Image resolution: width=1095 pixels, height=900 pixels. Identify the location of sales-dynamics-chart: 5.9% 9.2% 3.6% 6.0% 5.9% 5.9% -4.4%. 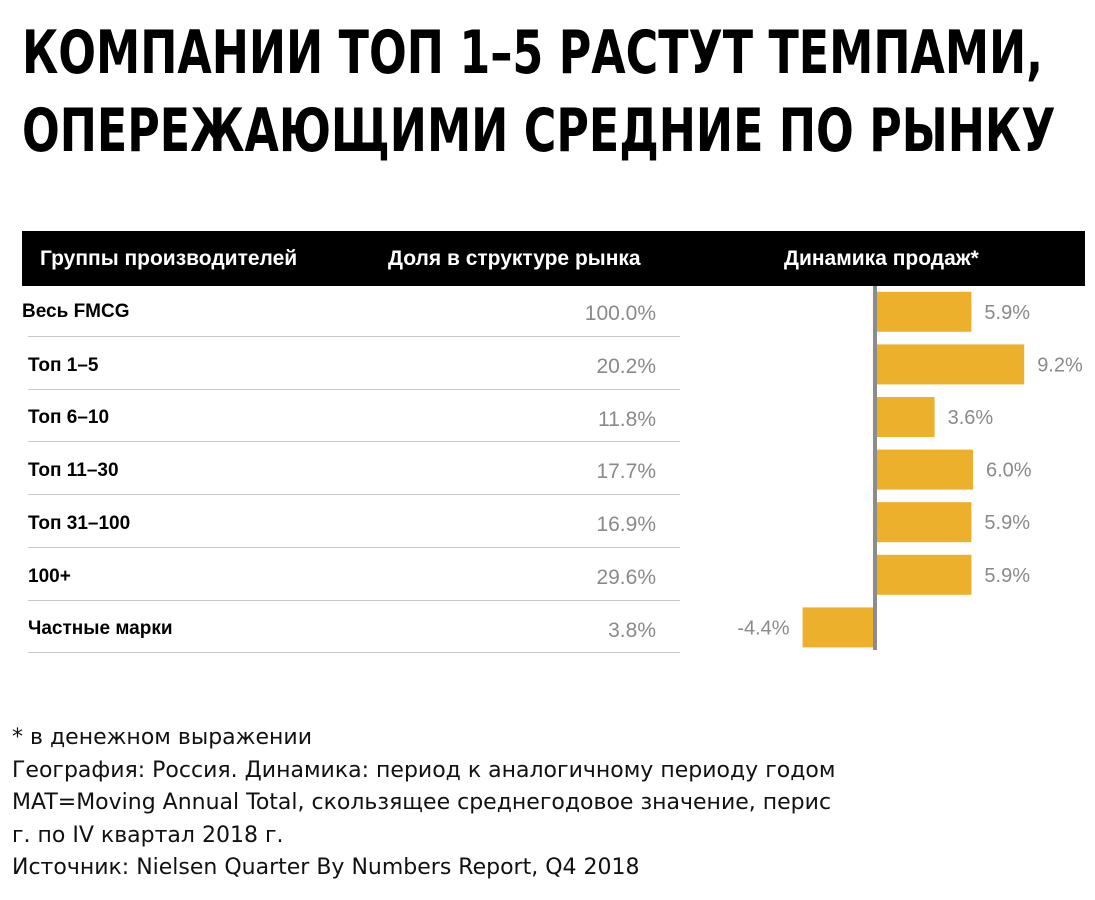
(910, 468).